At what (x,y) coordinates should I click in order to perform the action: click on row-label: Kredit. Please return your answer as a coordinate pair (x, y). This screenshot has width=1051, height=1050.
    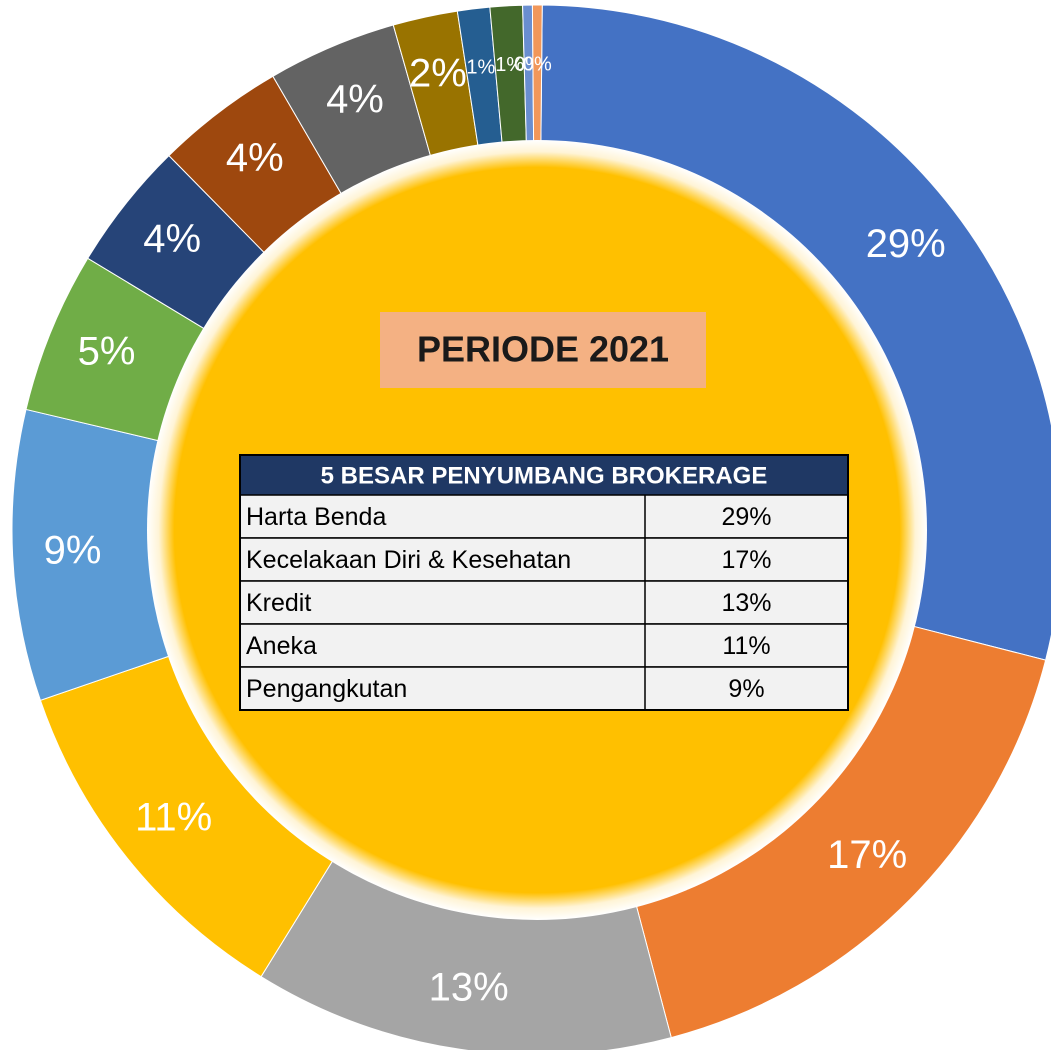
    Looking at the image, I should click on (278, 603).